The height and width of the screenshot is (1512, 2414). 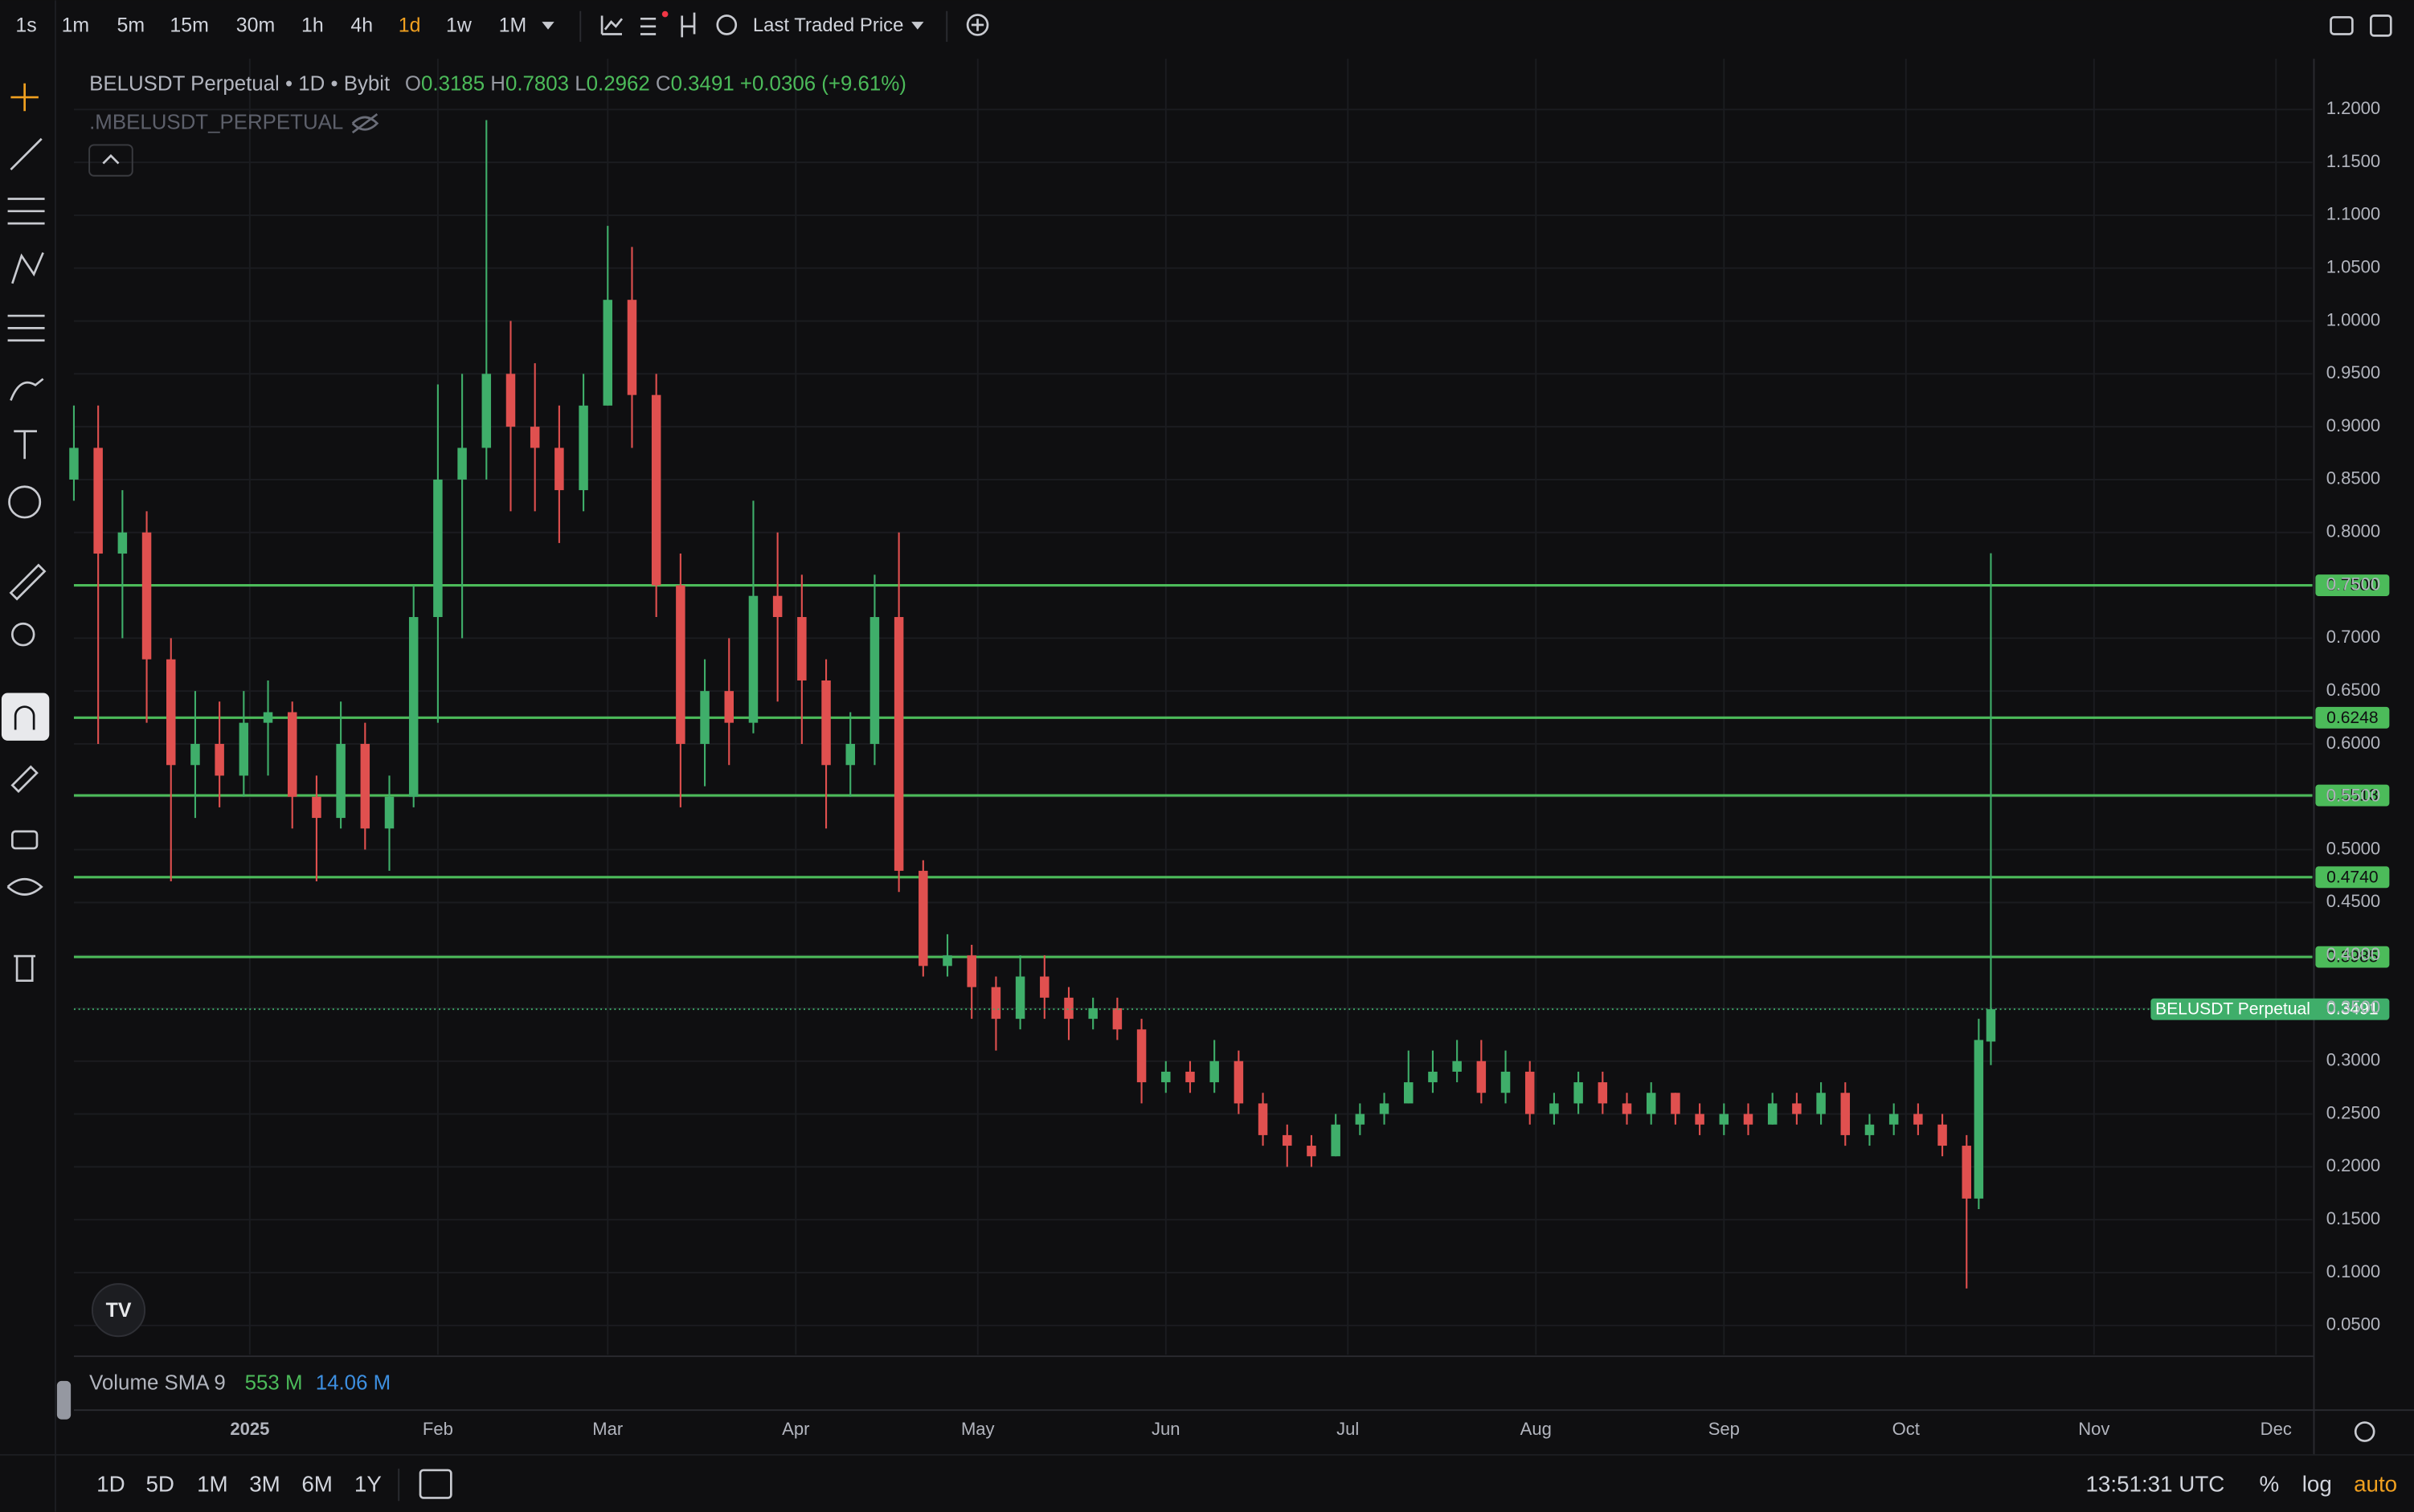 I want to click on logo-mark: TV, so click(x=119, y=1310).